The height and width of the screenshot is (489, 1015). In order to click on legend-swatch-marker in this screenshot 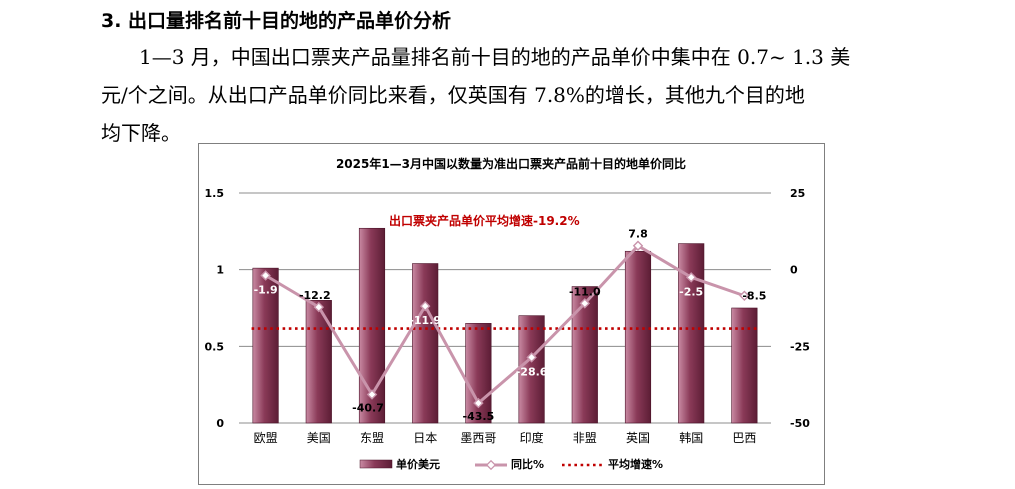, I will do `click(491, 465)`.